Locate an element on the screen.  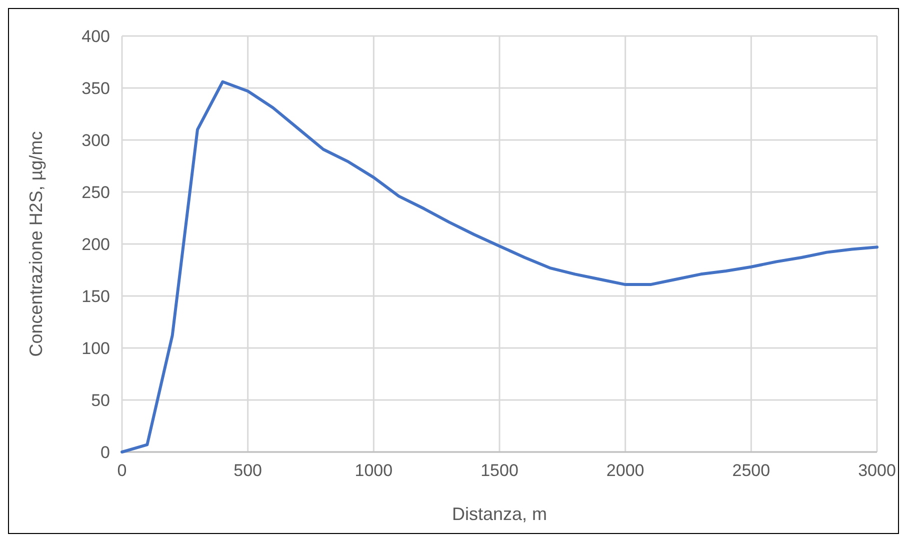
y-tick-label: 150 is located at coordinates (96, 296).